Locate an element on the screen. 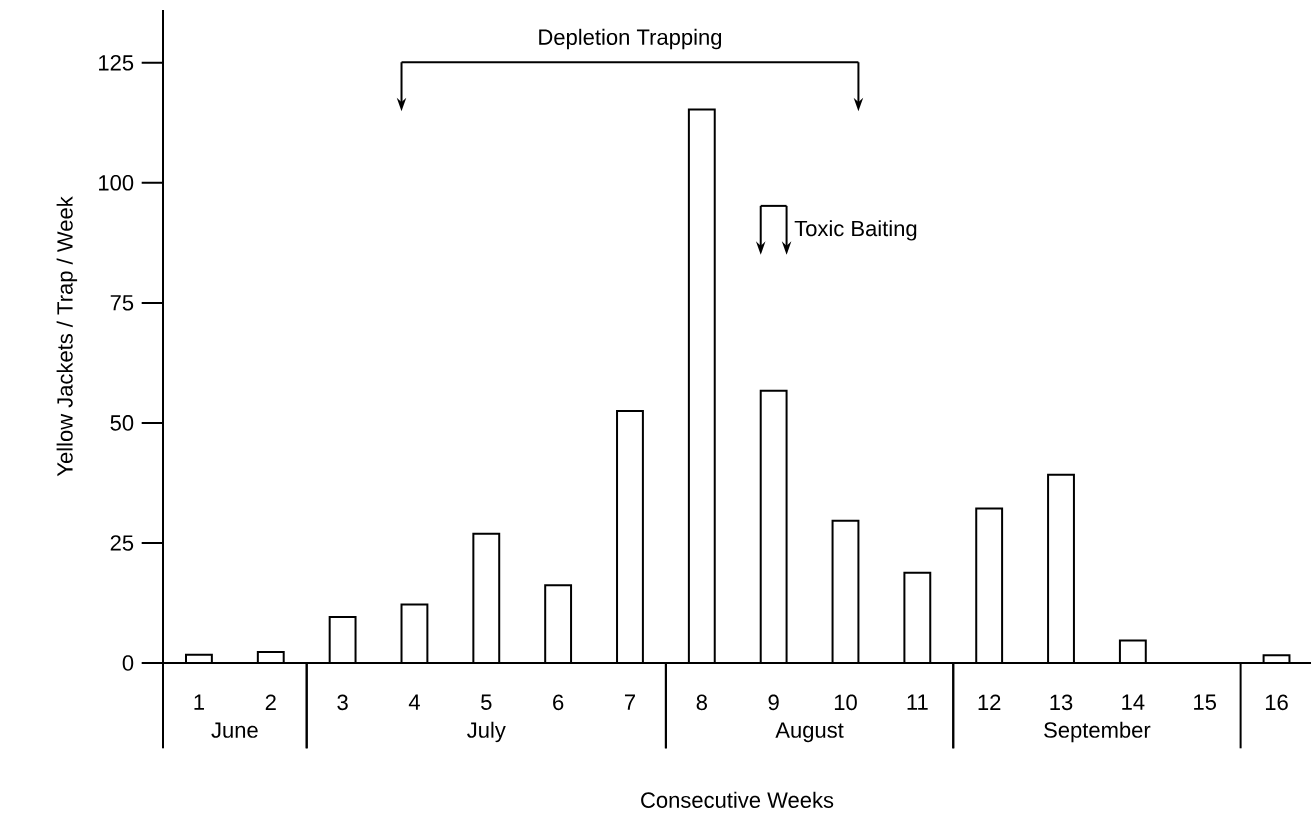 This screenshot has width=1312, height=815. x-tick-label: 1 is located at coordinates (199, 702).